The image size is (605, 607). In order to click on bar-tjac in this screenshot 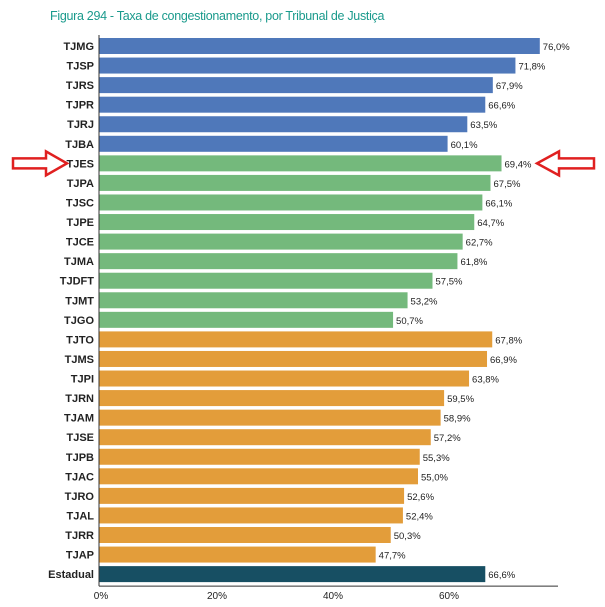, I will do `click(258, 476)`.